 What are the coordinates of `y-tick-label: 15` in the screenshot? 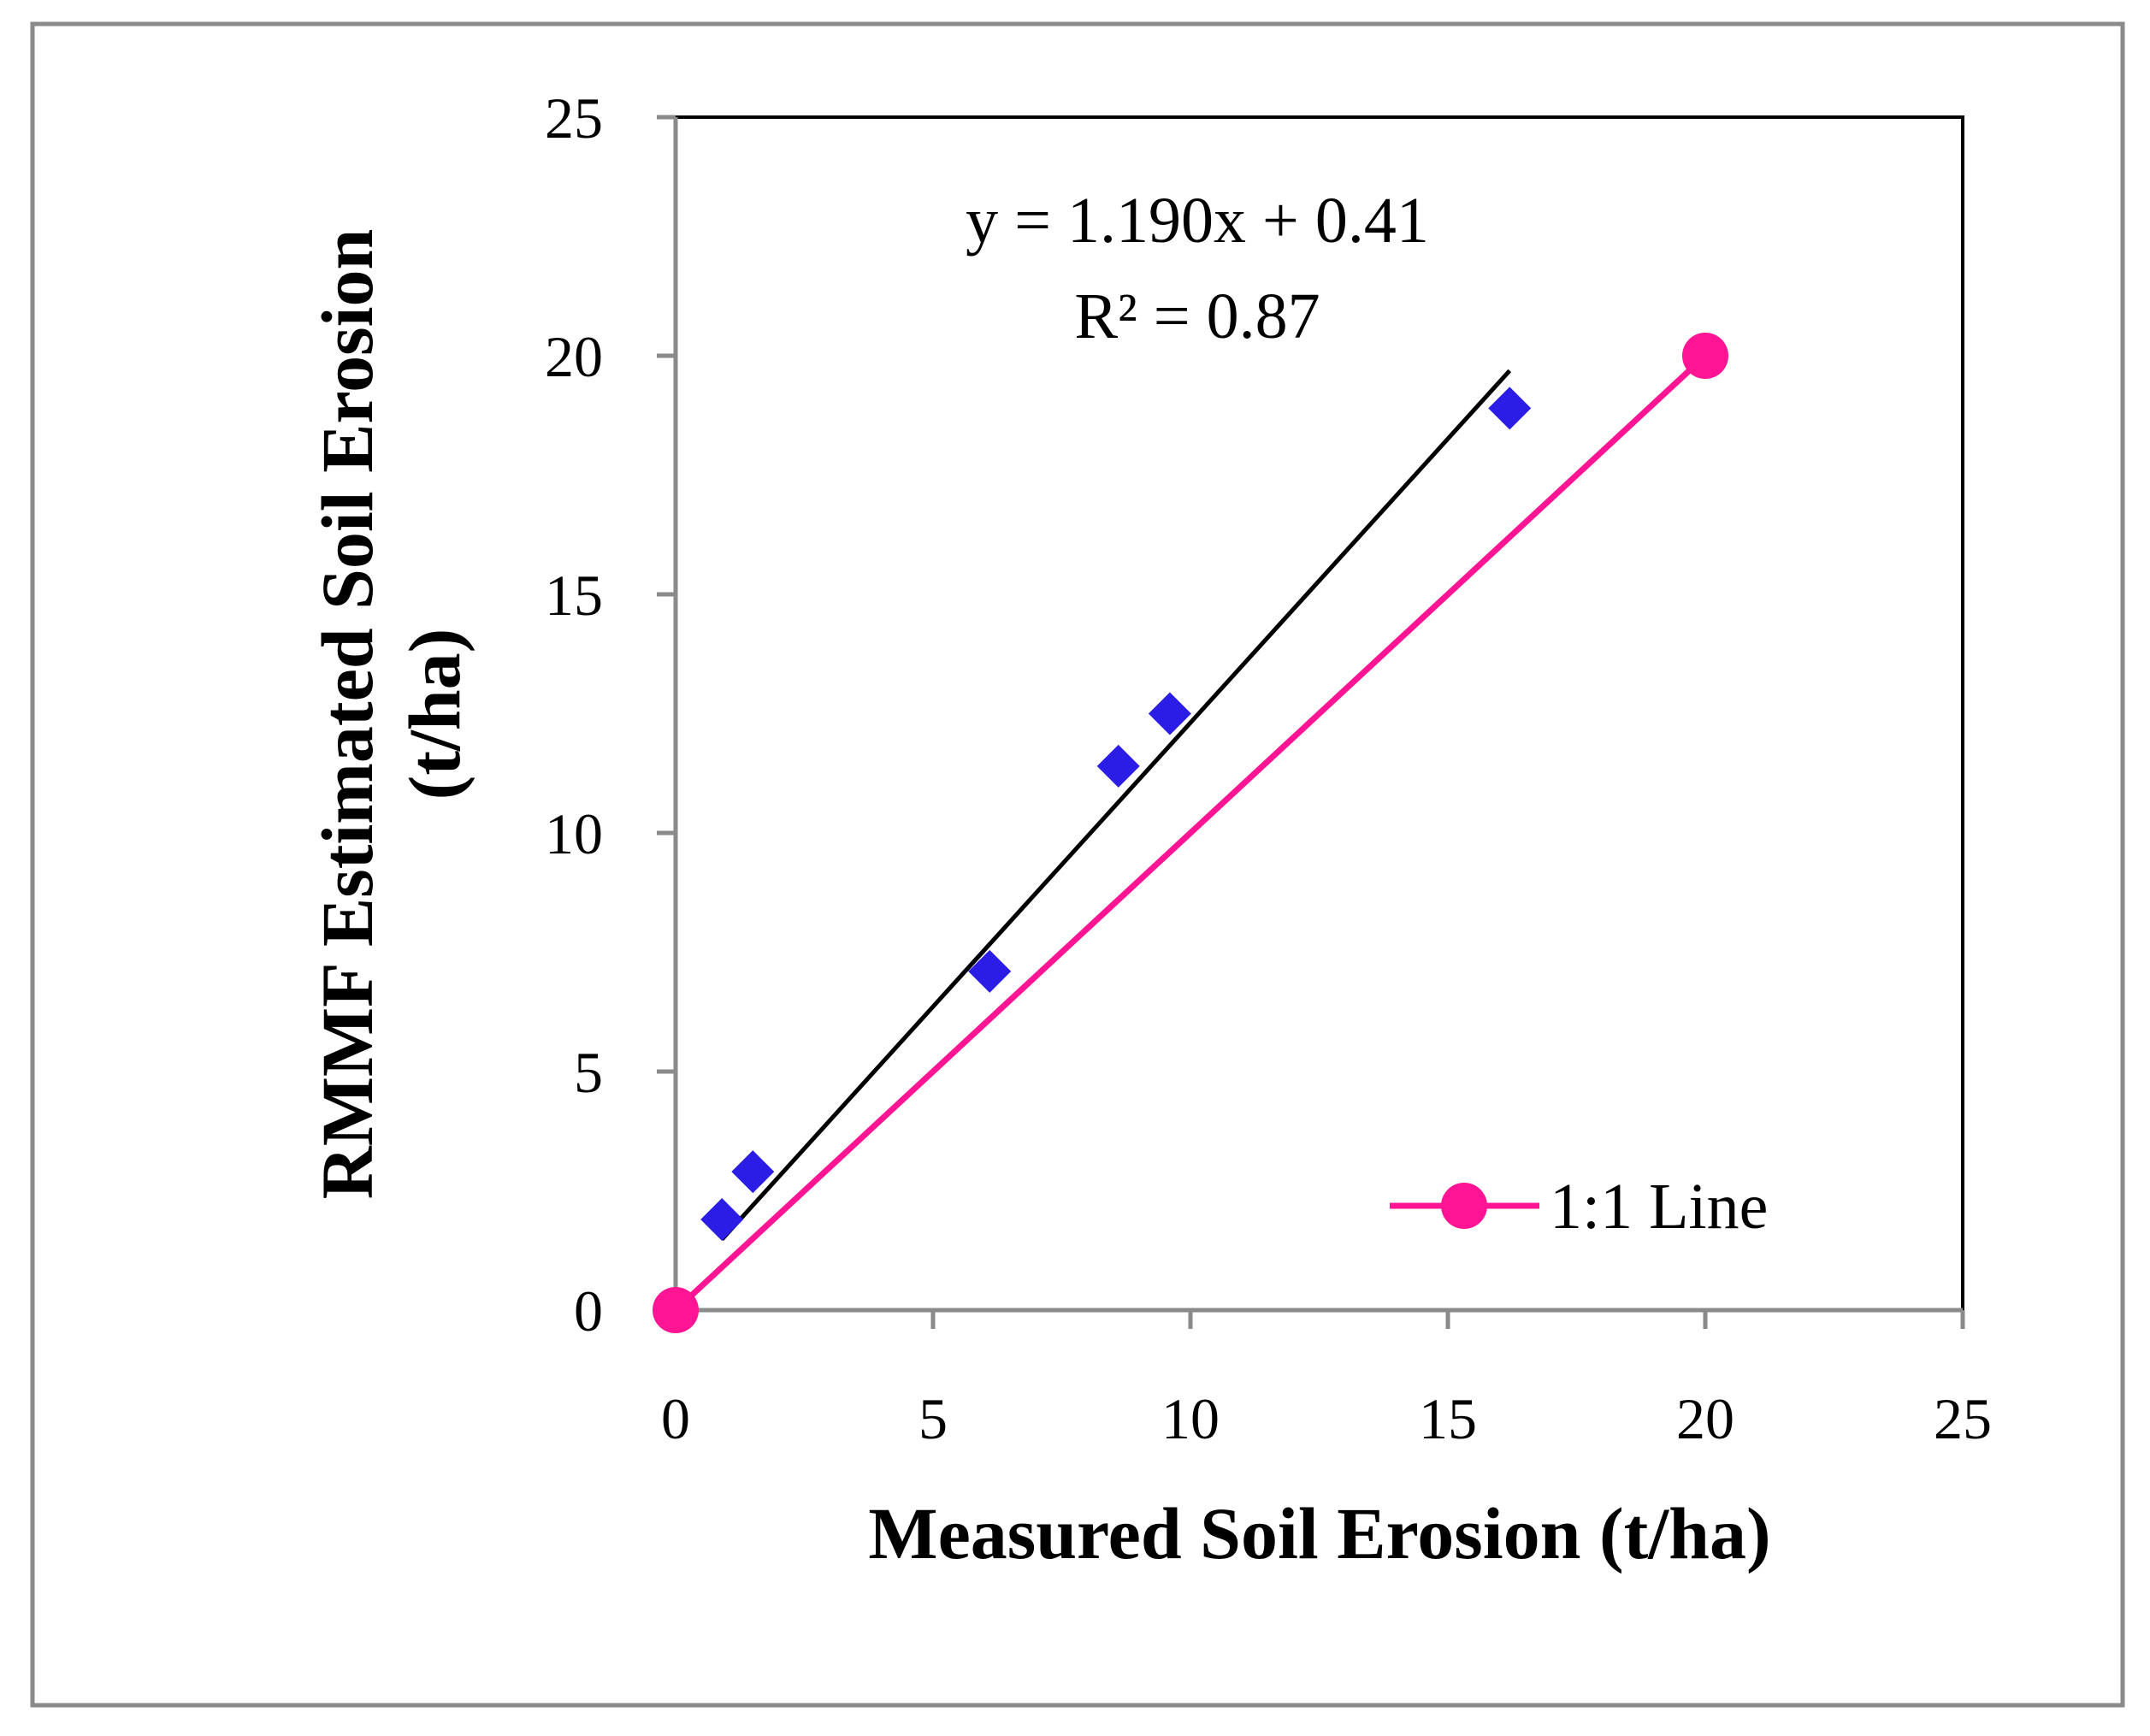 It's located at (574, 595).